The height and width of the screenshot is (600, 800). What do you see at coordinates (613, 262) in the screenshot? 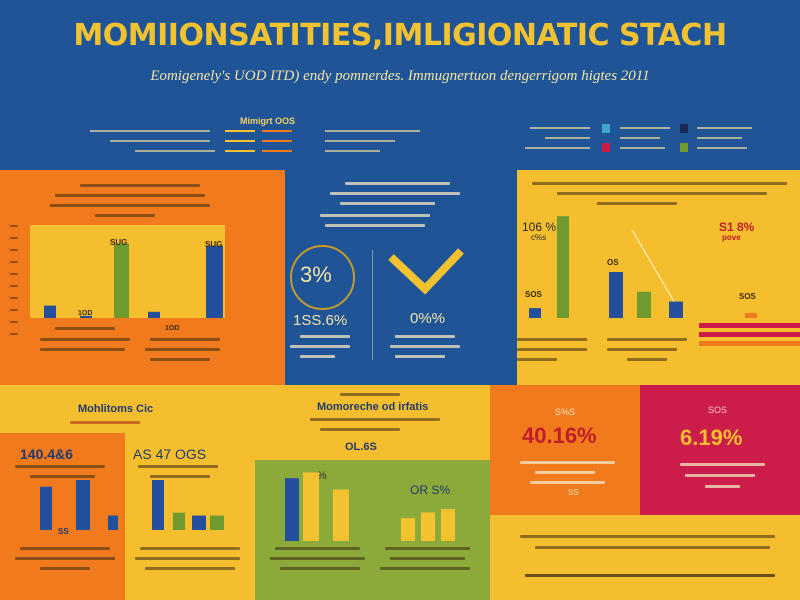
I see `bar-label: OS` at bounding box center [613, 262].